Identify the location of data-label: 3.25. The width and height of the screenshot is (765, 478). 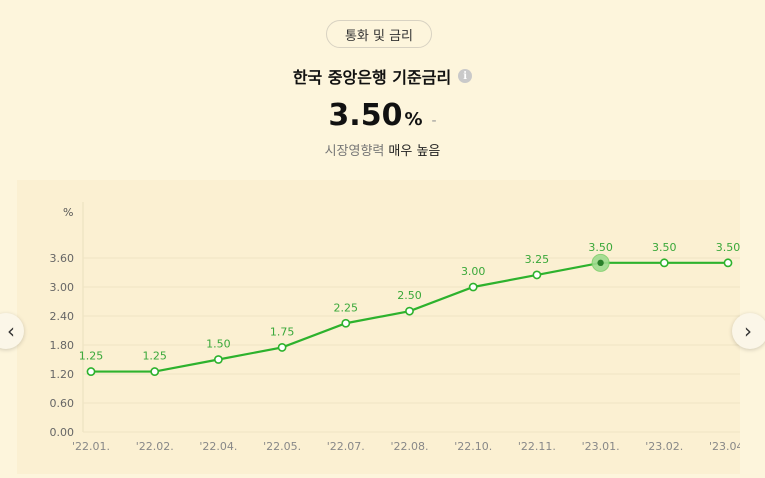
(537, 259).